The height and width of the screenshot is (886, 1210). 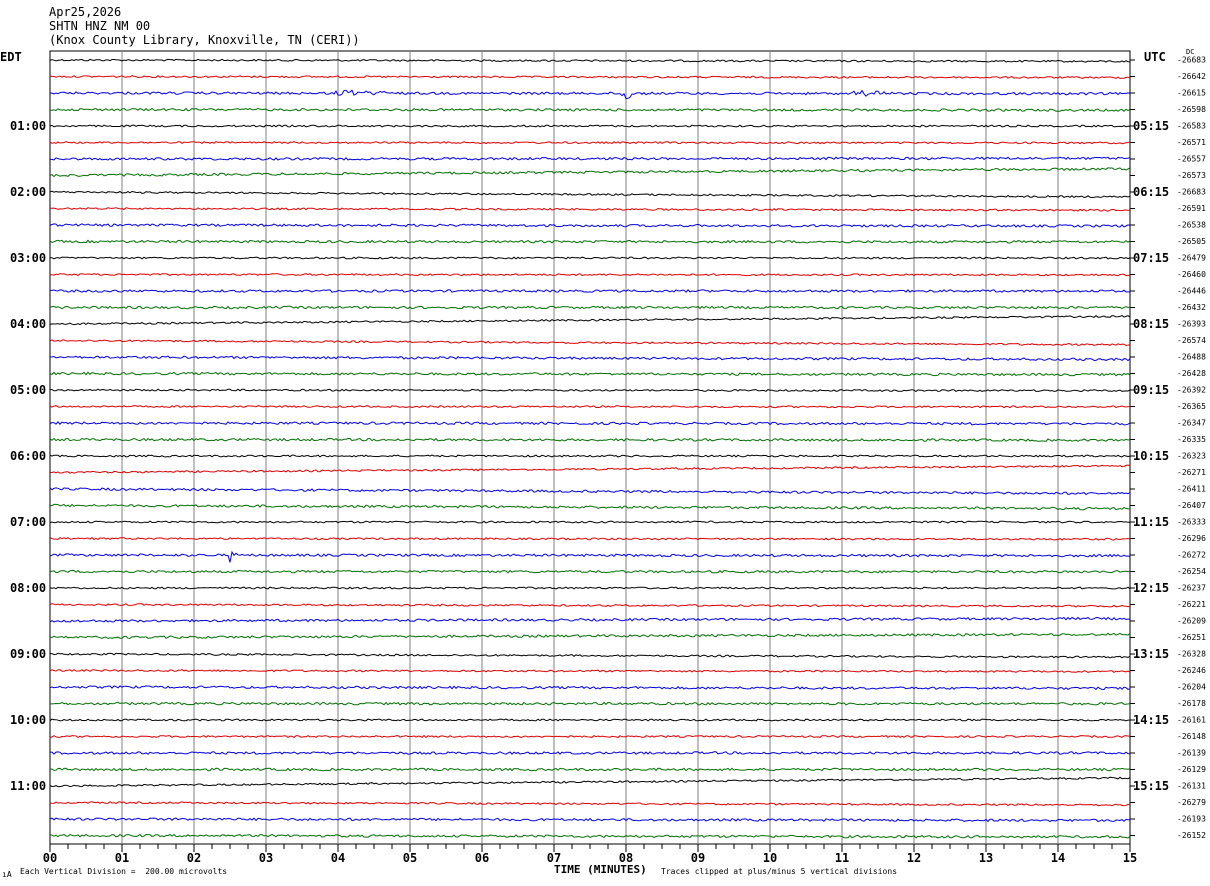 I want to click on dc-offset-label: -26571, so click(x=1191, y=142).